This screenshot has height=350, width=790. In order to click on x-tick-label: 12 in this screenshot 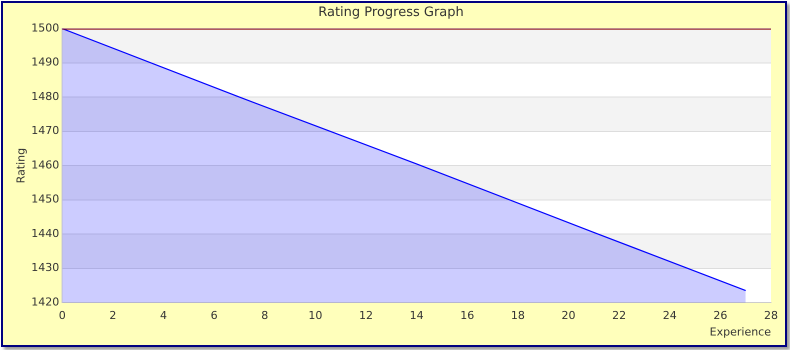, I will do `click(365, 315)`.